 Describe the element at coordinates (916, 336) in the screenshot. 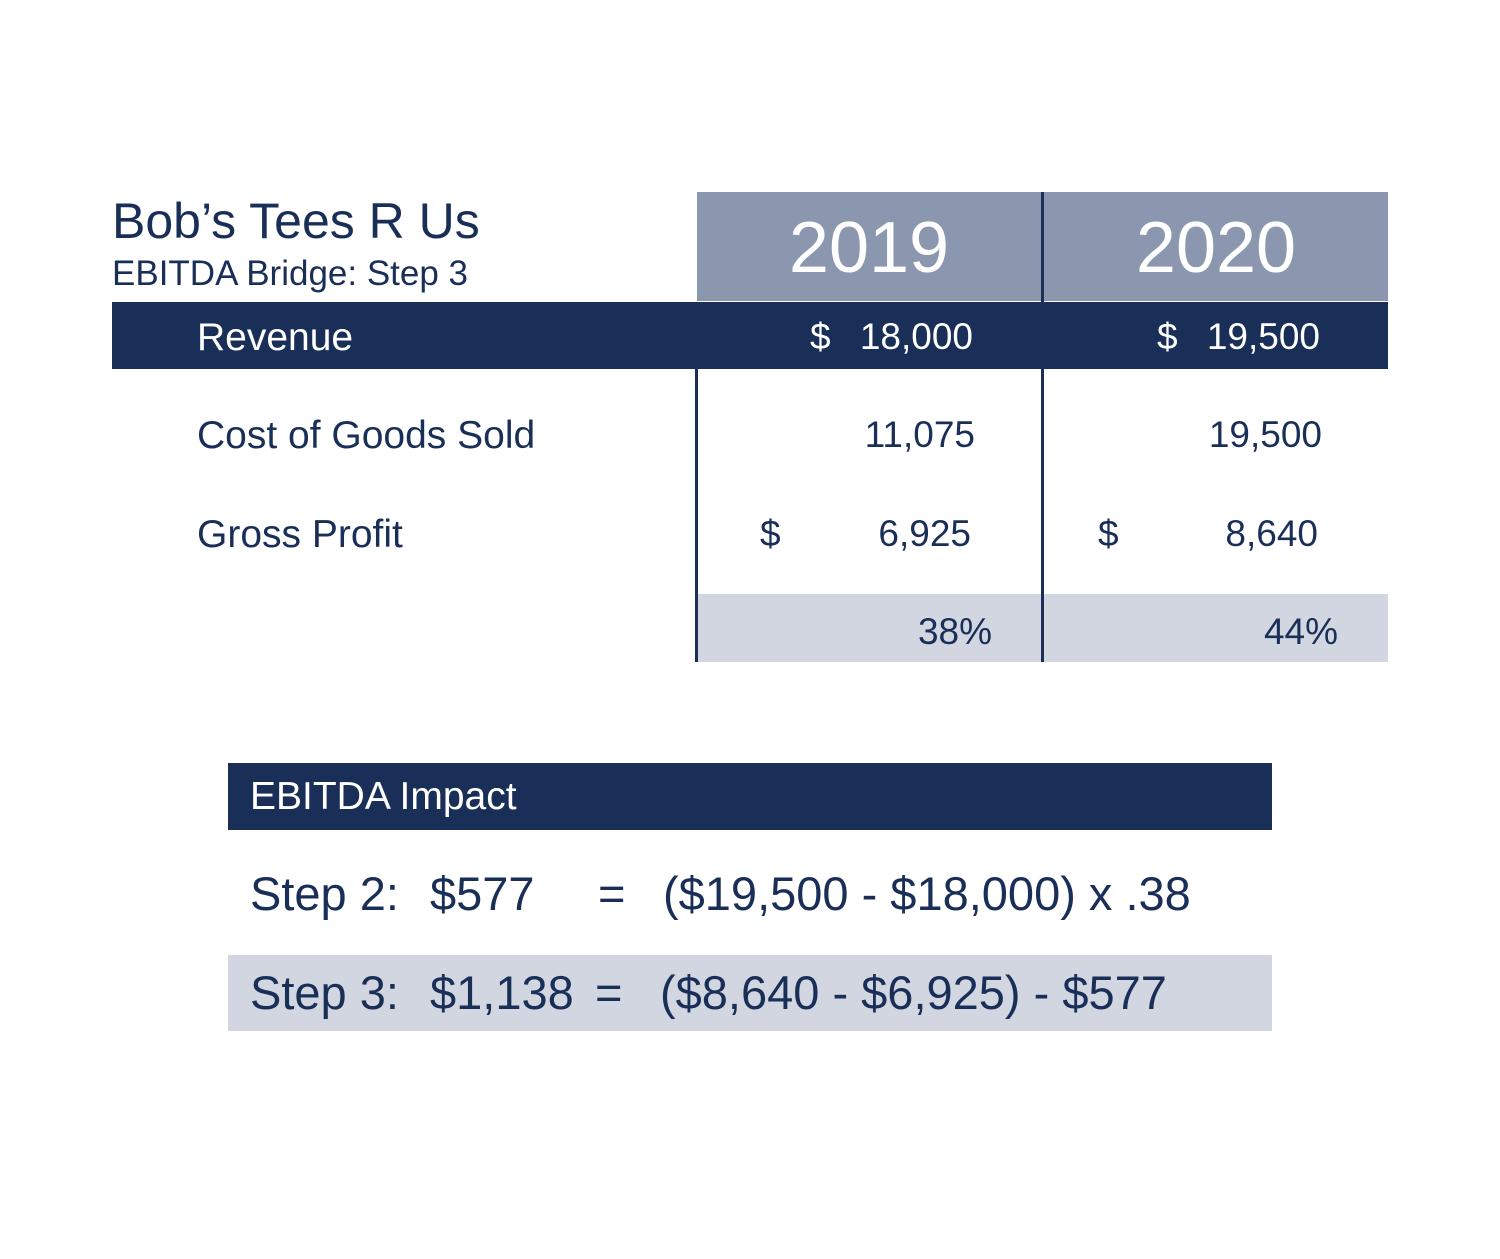

I see `revenue-2019: 18,000` at that location.